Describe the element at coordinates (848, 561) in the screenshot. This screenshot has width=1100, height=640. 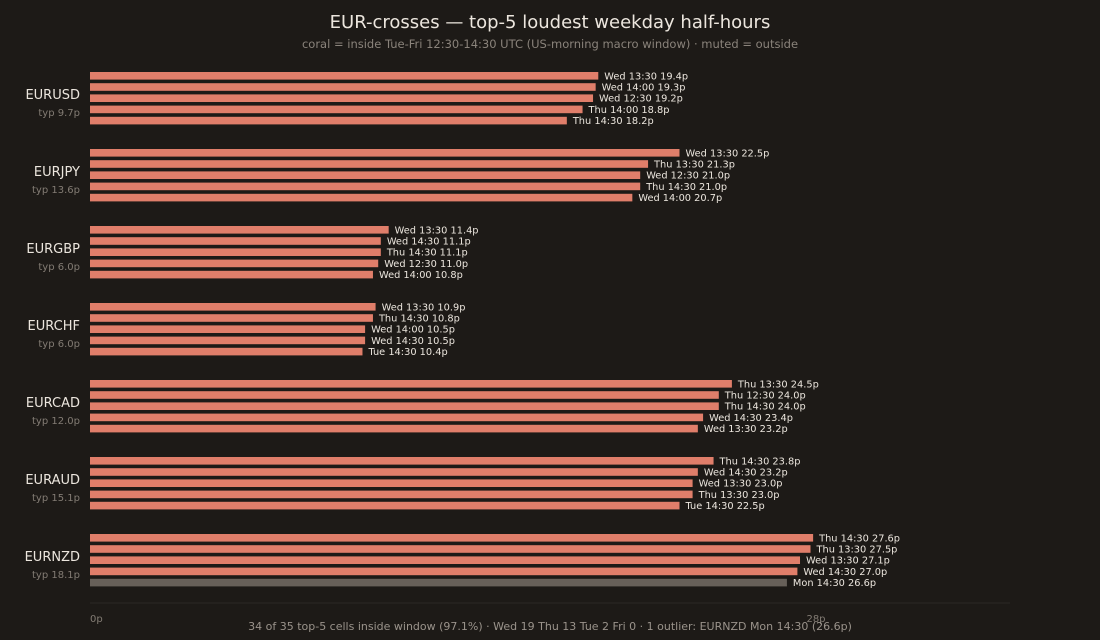
I see `bar-value-label: Wed 13:30 27.1p` at that location.